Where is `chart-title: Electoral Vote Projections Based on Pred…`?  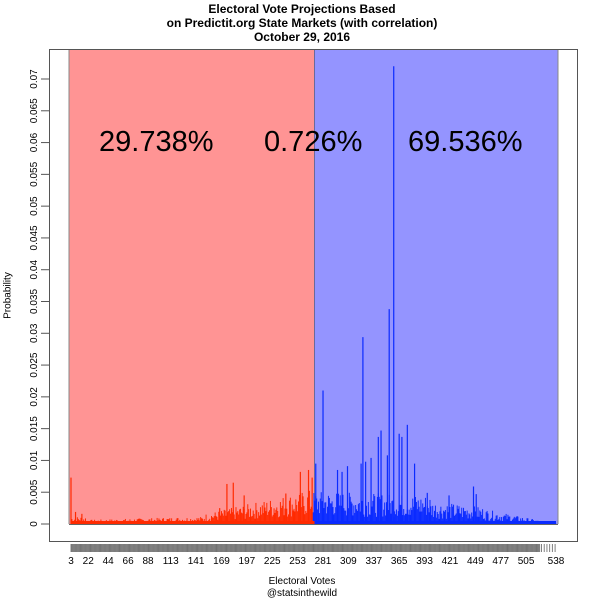 chart-title: Electoral Vote Projections Based on Pred… is located at coordinates (302, 23).